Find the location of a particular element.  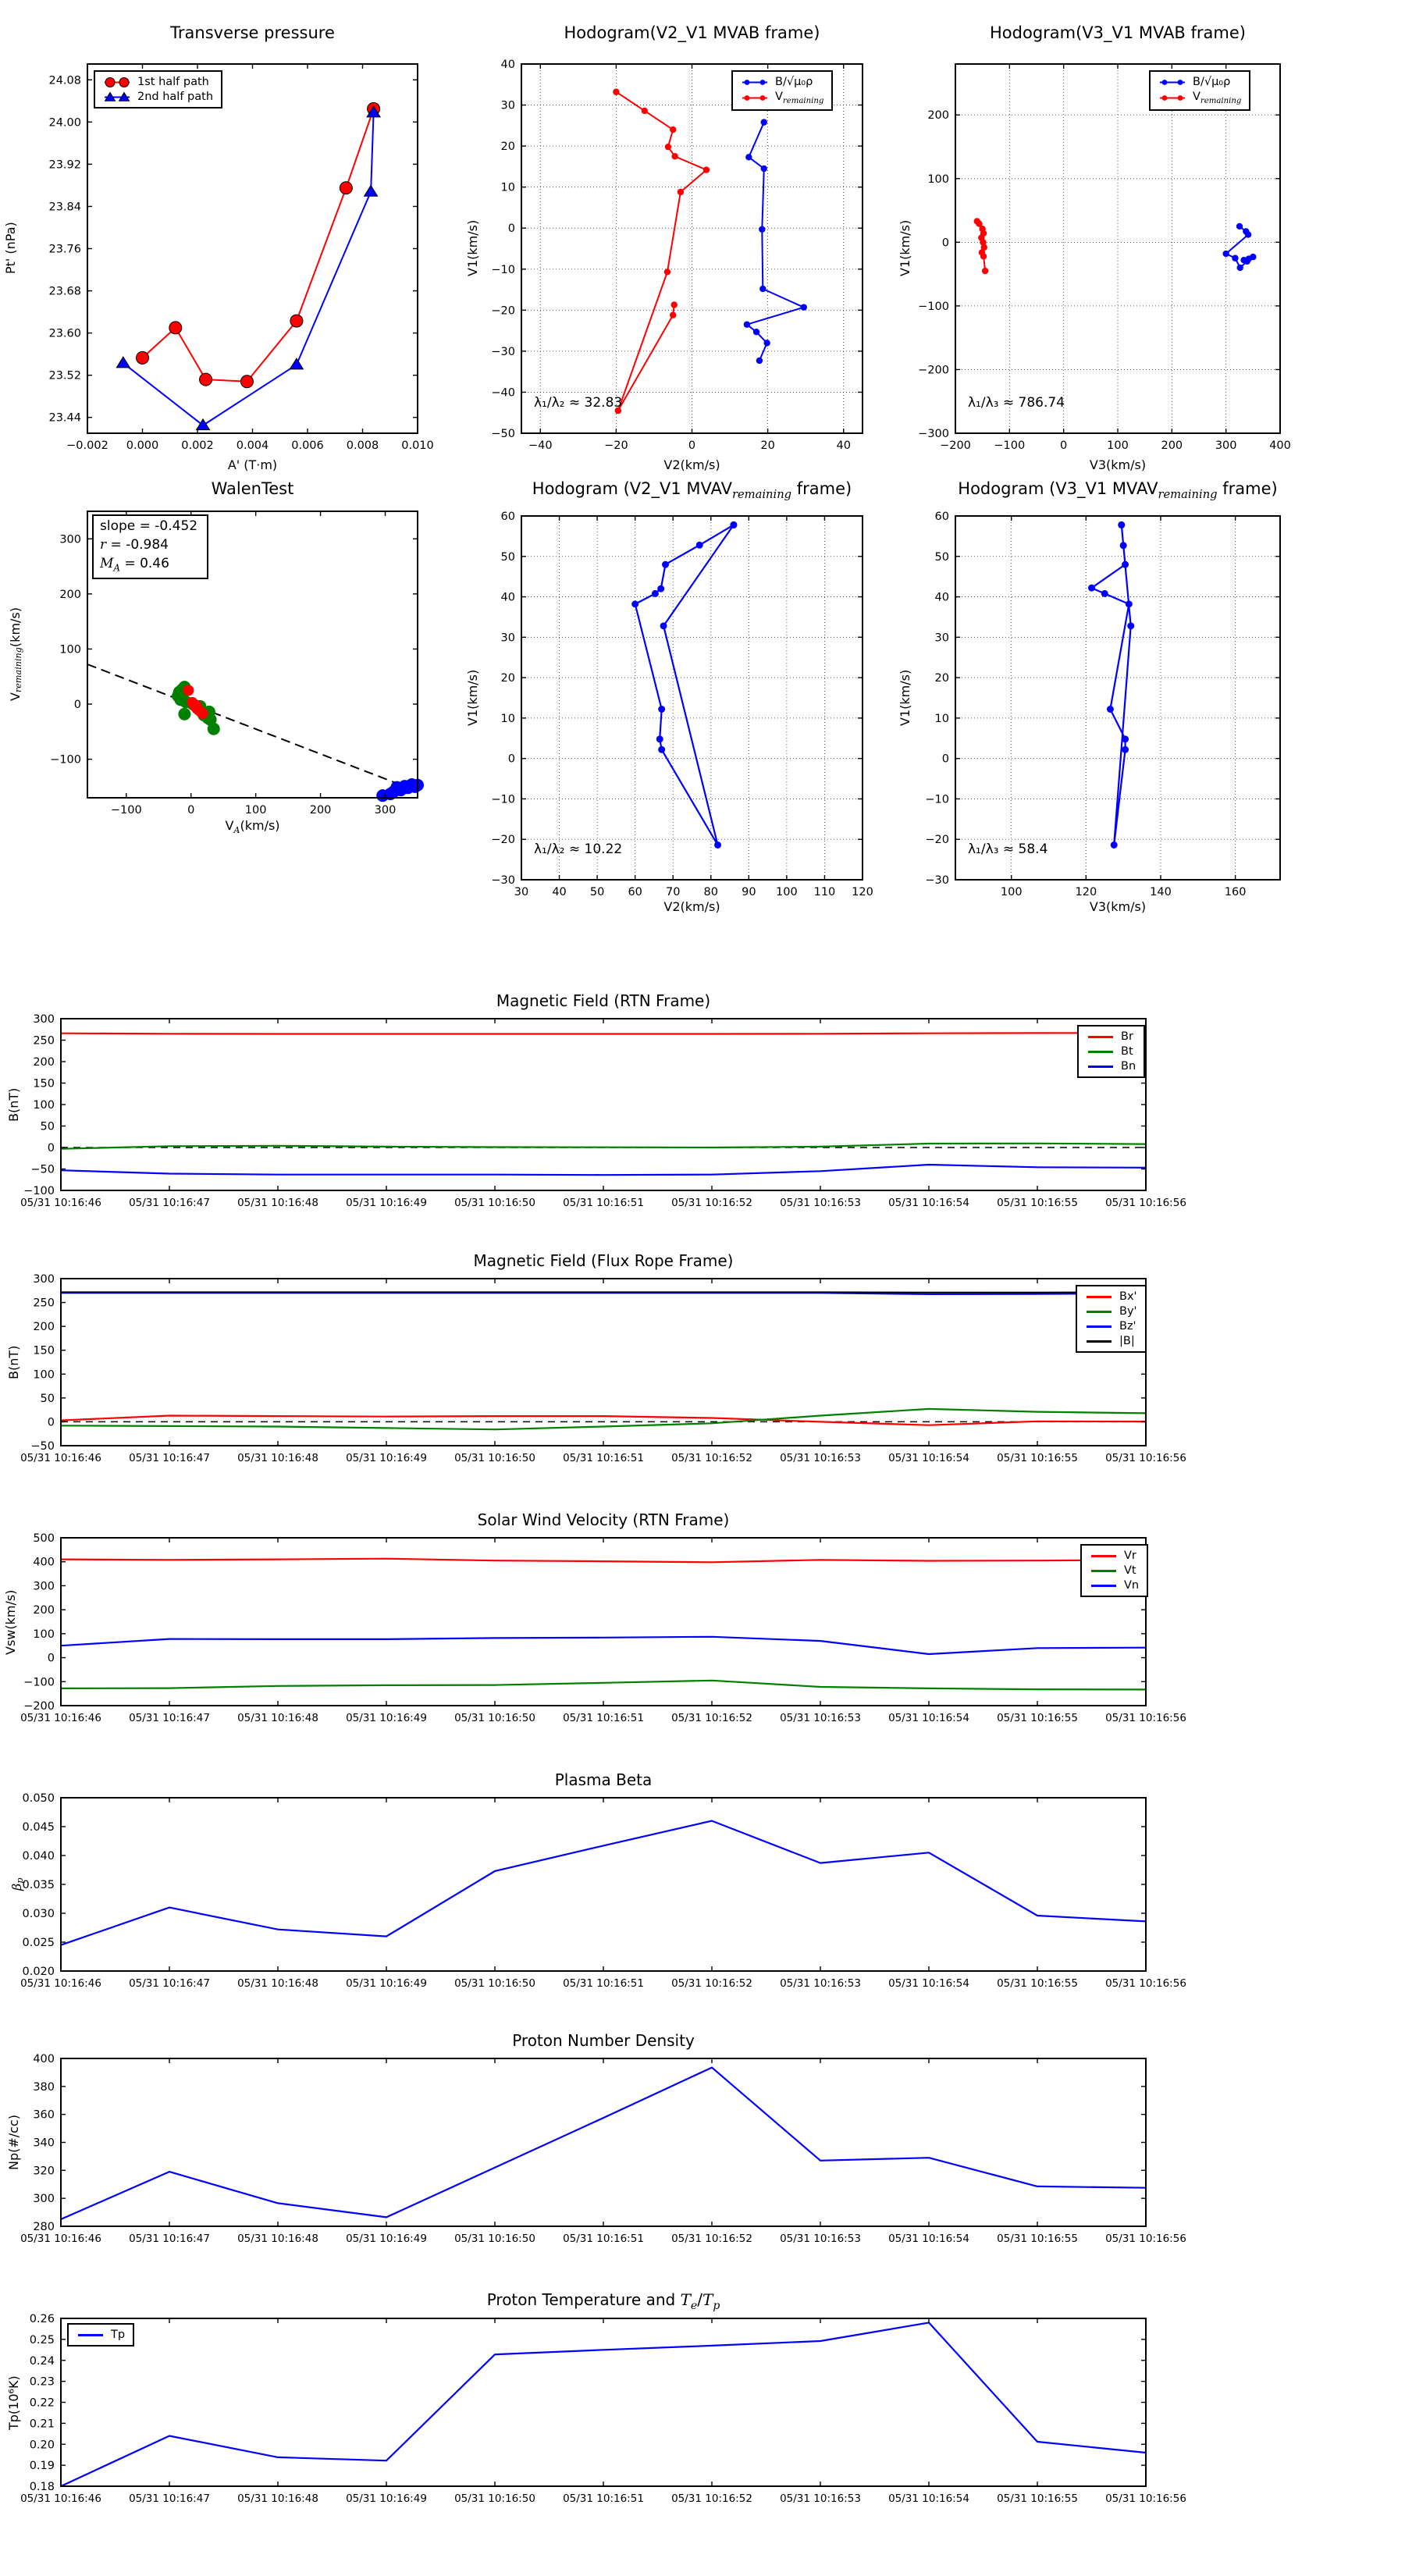

y-tick-label: 23.52 is located at coordinates (64, 376).